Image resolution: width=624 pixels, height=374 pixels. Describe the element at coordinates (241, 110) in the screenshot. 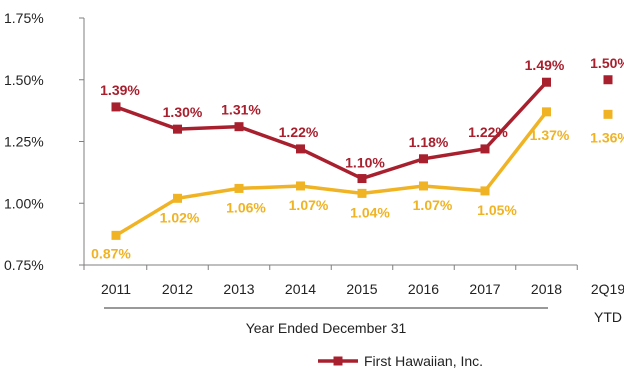

I see `series-0-data-label: 1.31%` at that location.